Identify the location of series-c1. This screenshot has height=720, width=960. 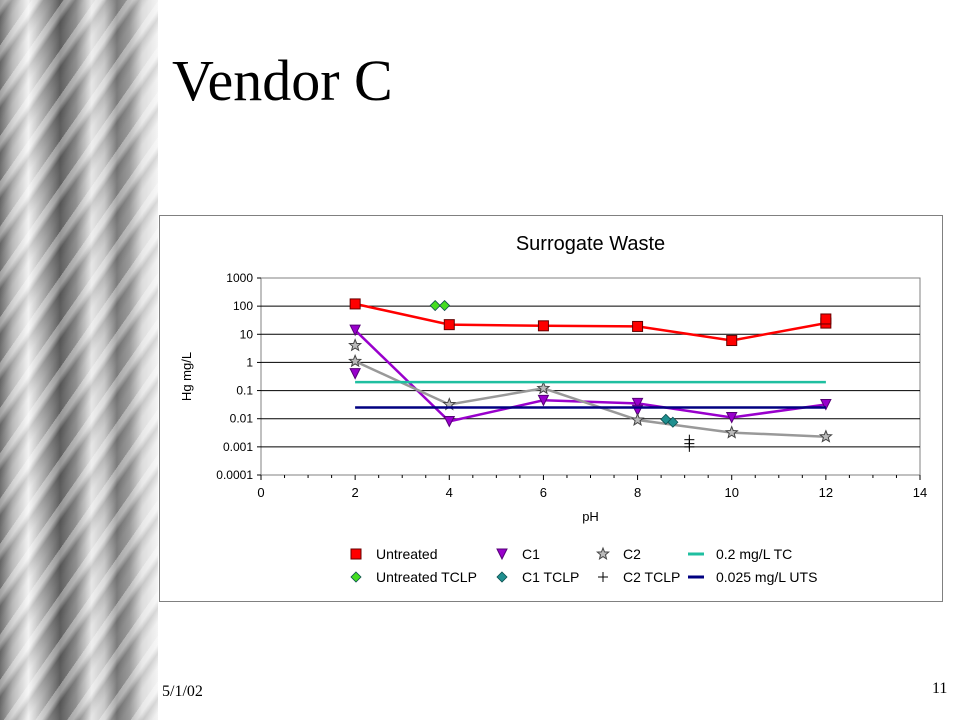
(590, 376).